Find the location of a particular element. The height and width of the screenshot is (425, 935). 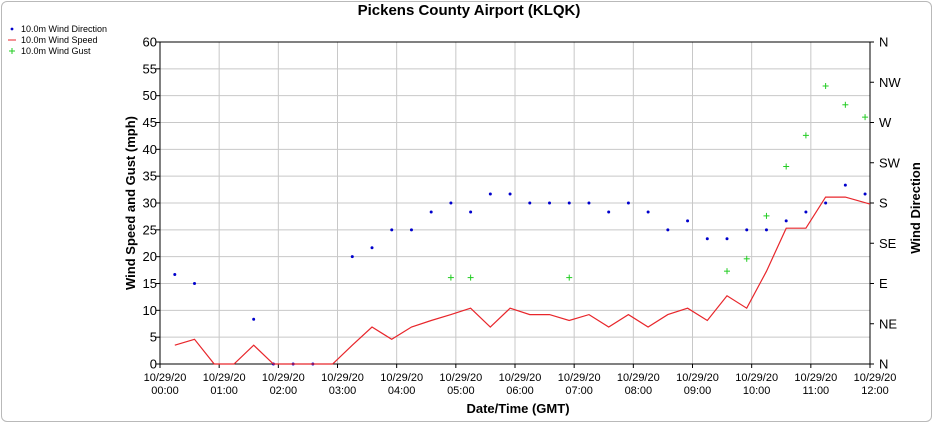

y-tick-label: 55 is located at coordinates (150, 68).